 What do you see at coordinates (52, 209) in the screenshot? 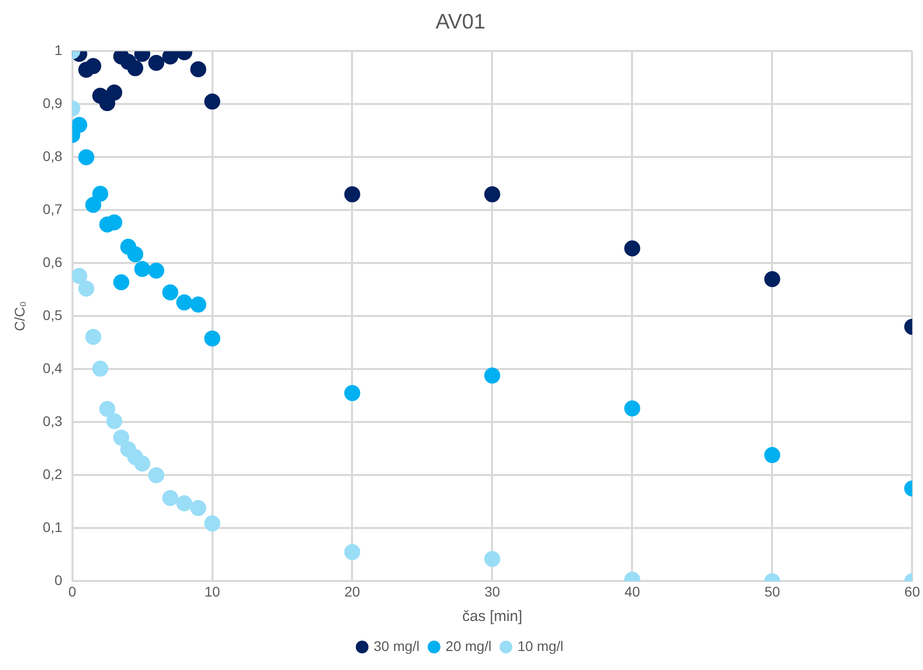
I see `y-tick-label: 0,7` at bounding box center [52, 209].